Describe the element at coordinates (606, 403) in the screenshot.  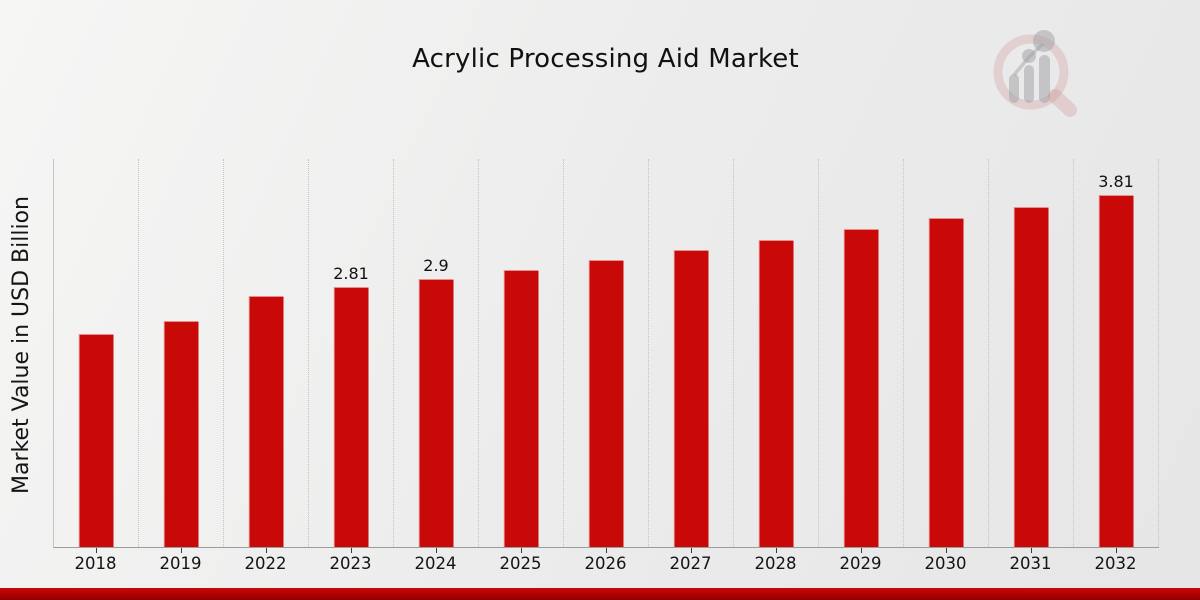
I see `bar-2026` at that location.